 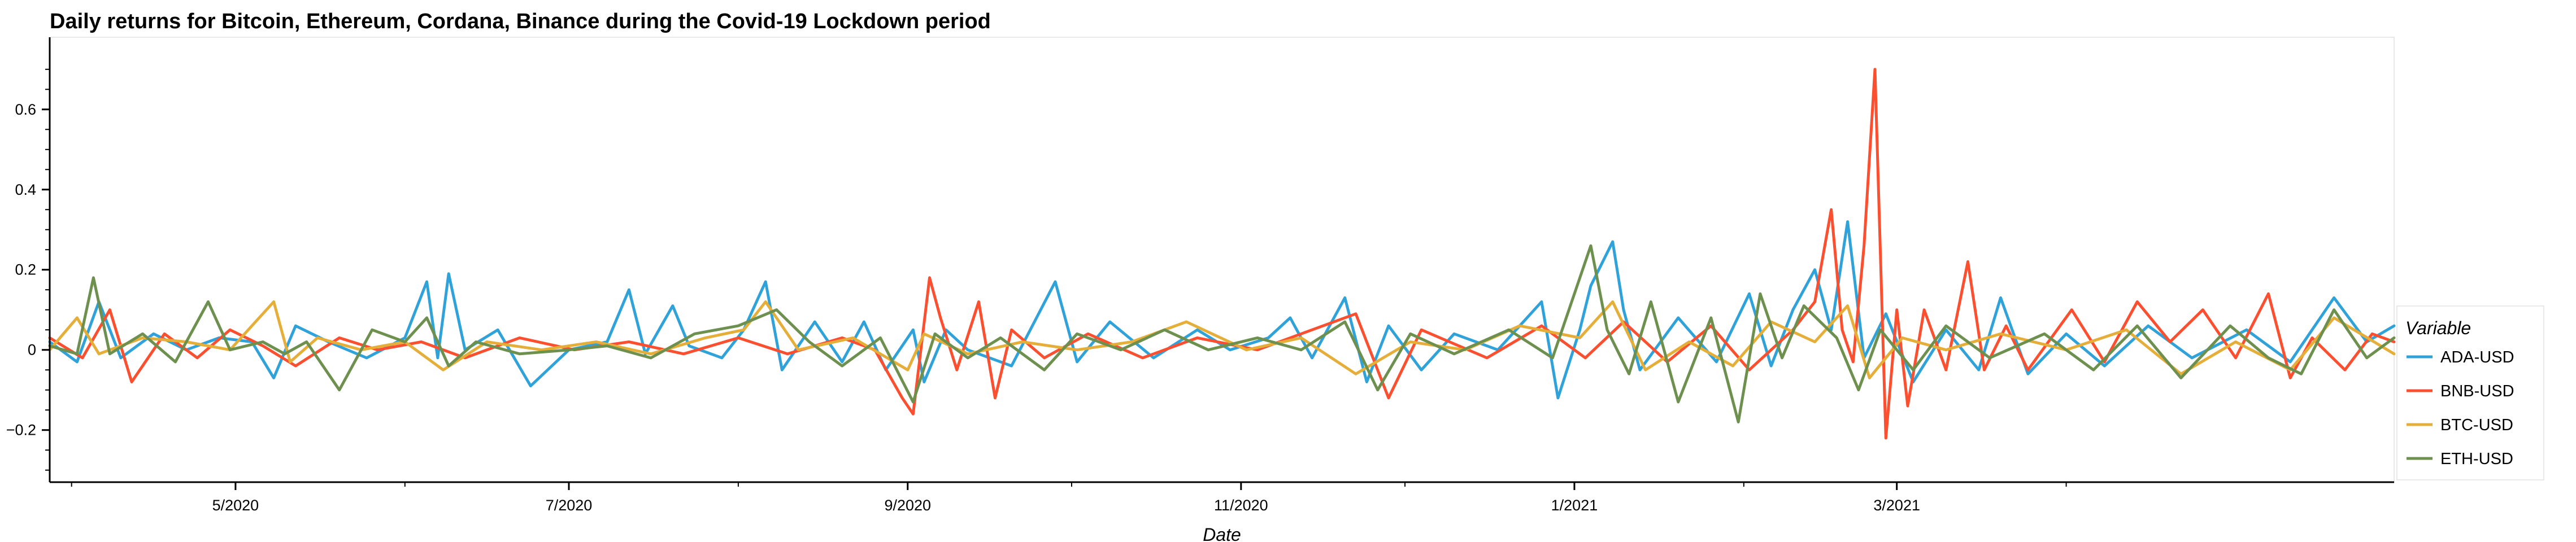 What do you see at coordinates (2476, 459) in the screenshot?
I see `legend-label-eth-usd: ETH-USD` at bounding box center [2476, 459].